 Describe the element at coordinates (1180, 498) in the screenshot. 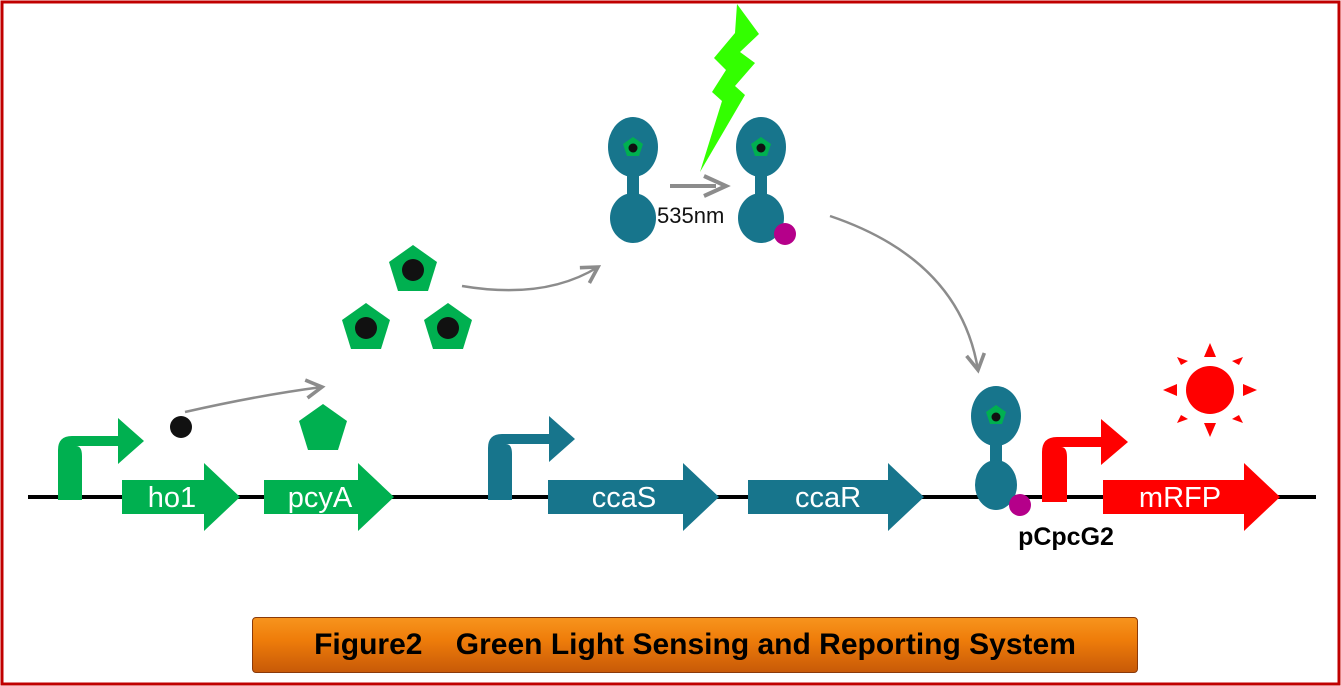

I see `gene-mRFP-label: mRFP` at that location.